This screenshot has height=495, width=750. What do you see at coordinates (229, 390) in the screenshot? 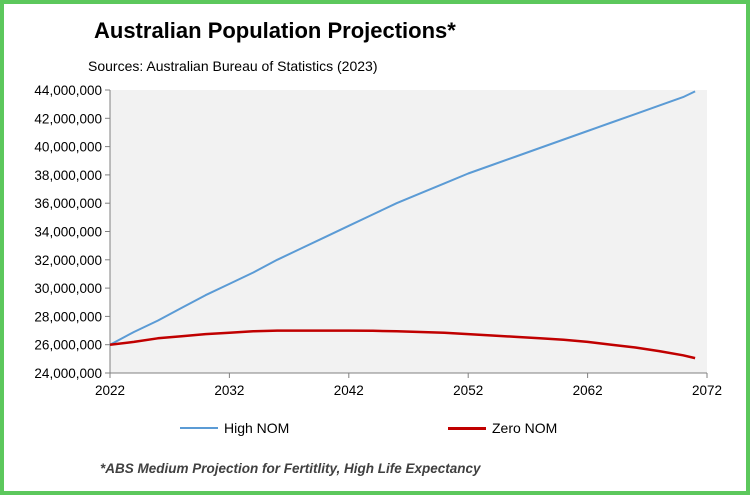
I see `x-tick-label: 2032` at bounding box center [229, 390].